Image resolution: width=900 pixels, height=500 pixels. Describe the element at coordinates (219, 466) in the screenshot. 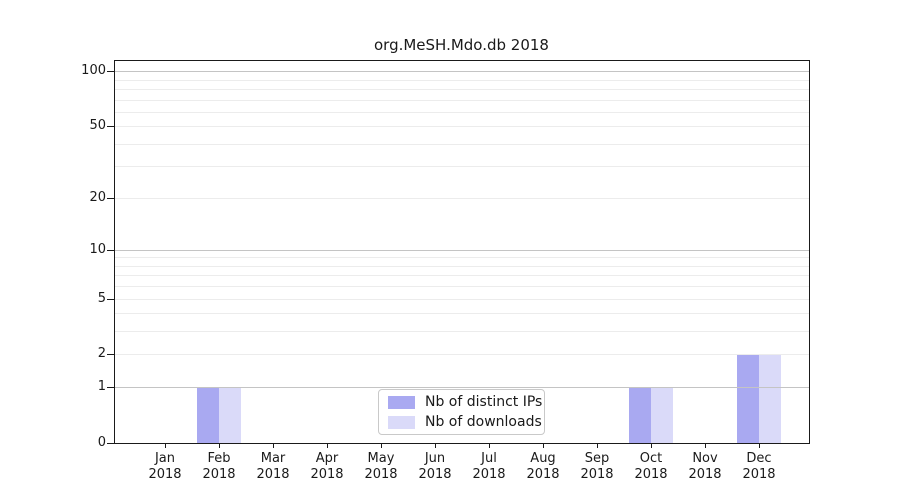

I see `x-tick-label-feb-2018: Feb 2018` at that location.